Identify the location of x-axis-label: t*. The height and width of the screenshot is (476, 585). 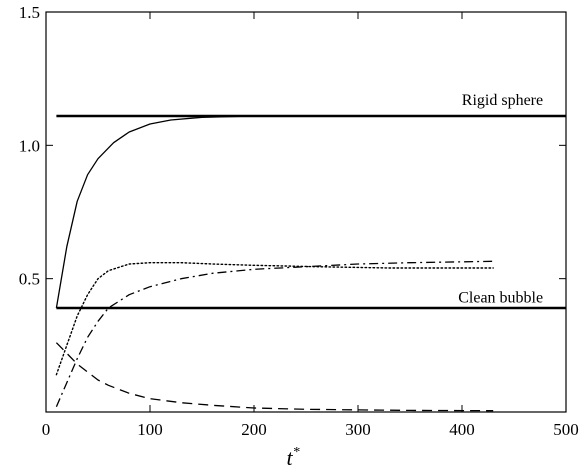
(292, 457).